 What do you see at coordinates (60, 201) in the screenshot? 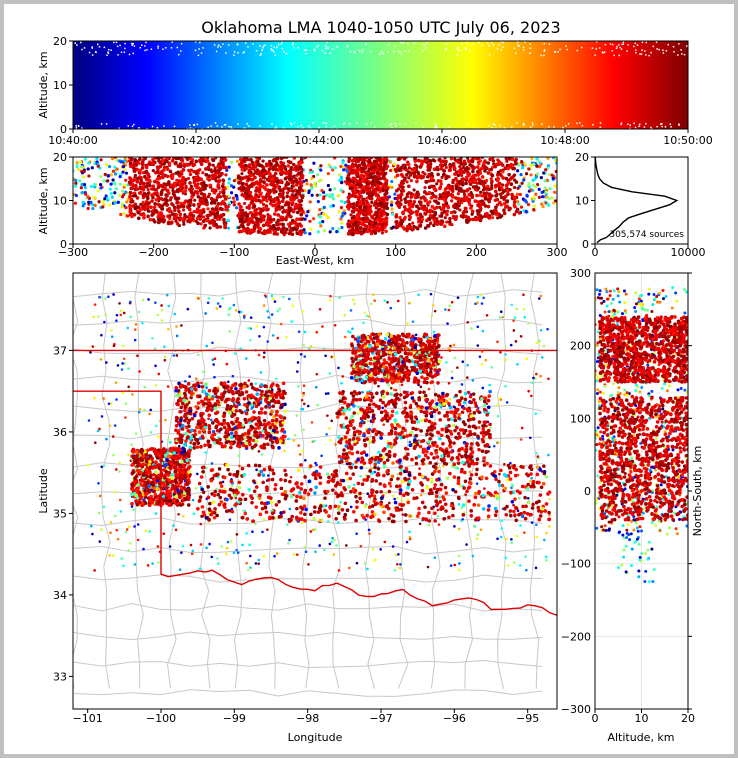
I see `ew-ytick-label: 10` at bounding box center [60, 201].